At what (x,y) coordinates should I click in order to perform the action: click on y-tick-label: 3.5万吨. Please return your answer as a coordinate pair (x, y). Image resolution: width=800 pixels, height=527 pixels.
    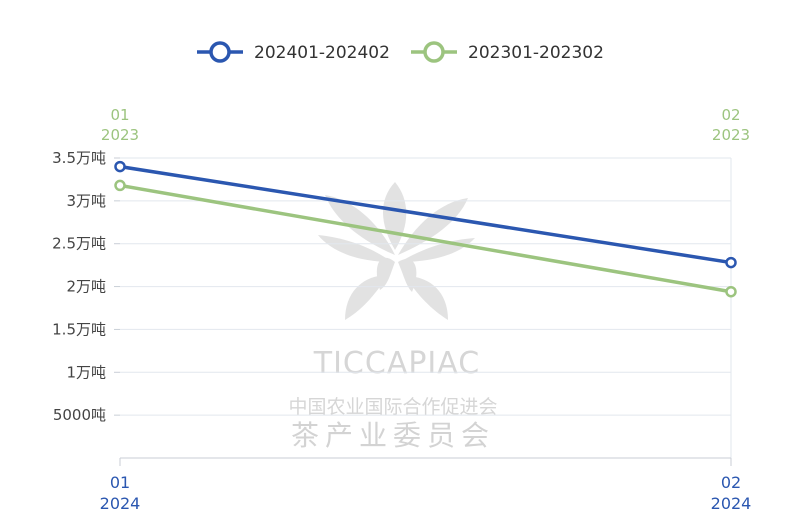
    Looking at the image, I should click on (79, 158).